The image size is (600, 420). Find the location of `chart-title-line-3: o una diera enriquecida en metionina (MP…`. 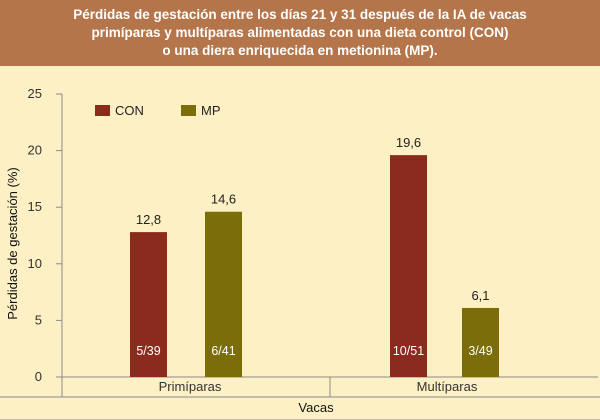

chart-title-line-3: o una diera enriquecida en metionina (MP… is located at coordinates (300, 50).